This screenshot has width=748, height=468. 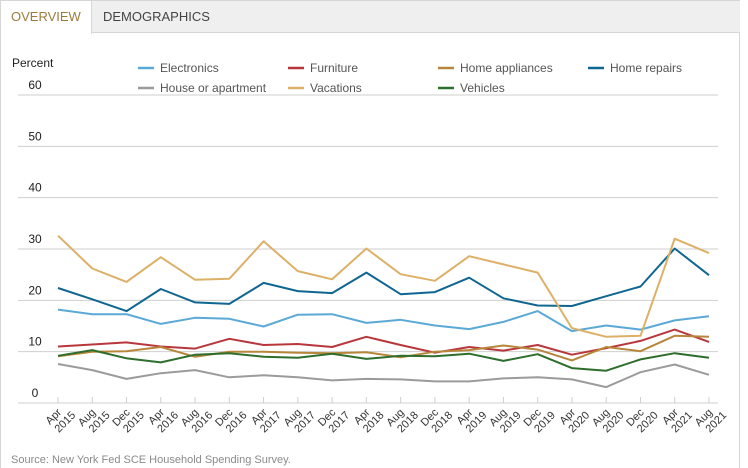 I want to click on y-tick-label: 10, so click(x=35, y=342).